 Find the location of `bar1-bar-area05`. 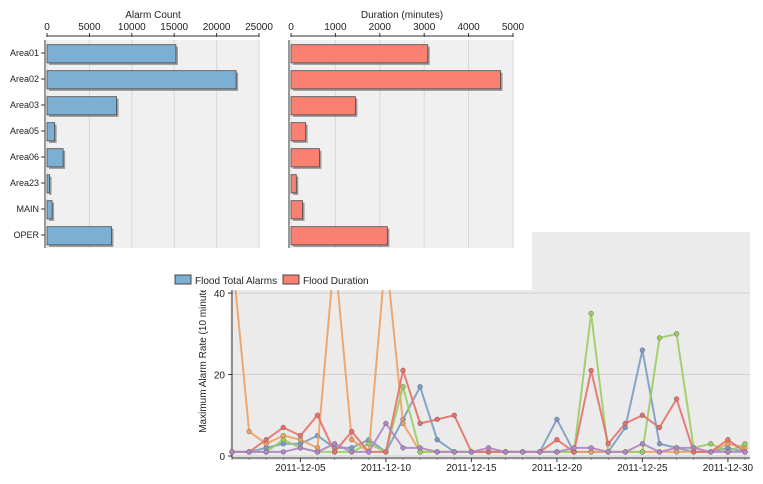

bar1-bar-area05 is located at coordinates (51, 132).